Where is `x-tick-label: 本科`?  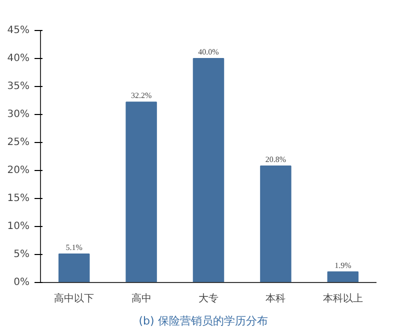 x-tick-label: 本科 is located at coordinates (276, 298).